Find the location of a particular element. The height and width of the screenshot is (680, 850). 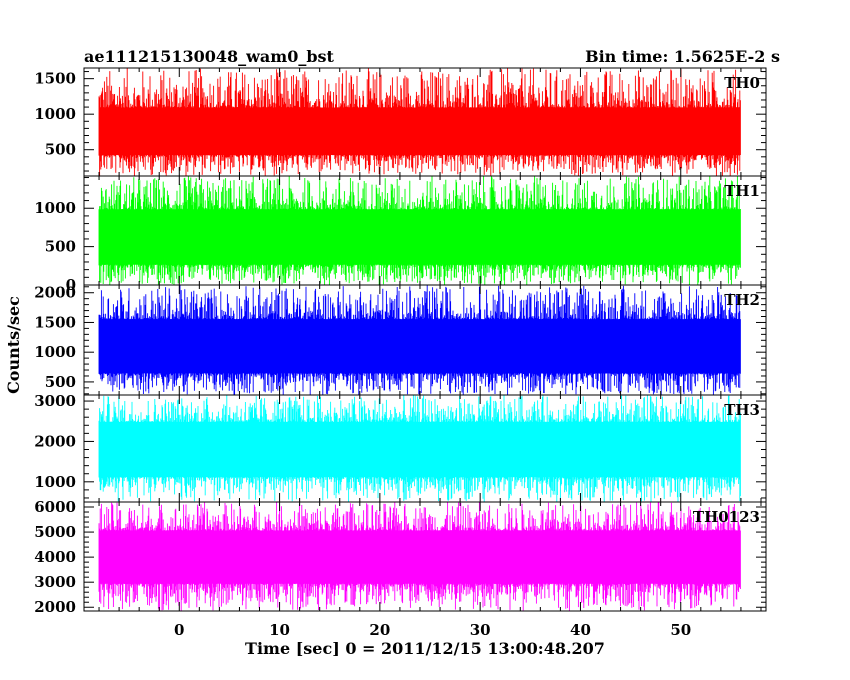

series-th3-signal is located at coordinates (419, 448).